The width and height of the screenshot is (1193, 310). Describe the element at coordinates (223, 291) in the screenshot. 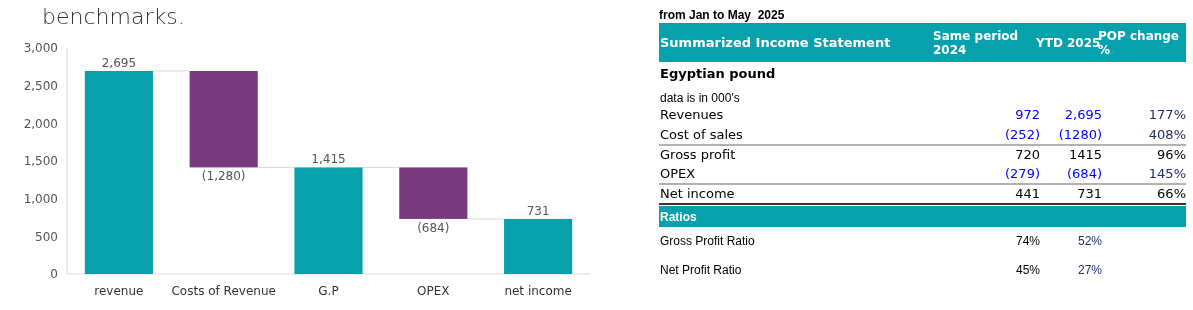

I see `x-tick-label: Costs of Revenue` at that location.